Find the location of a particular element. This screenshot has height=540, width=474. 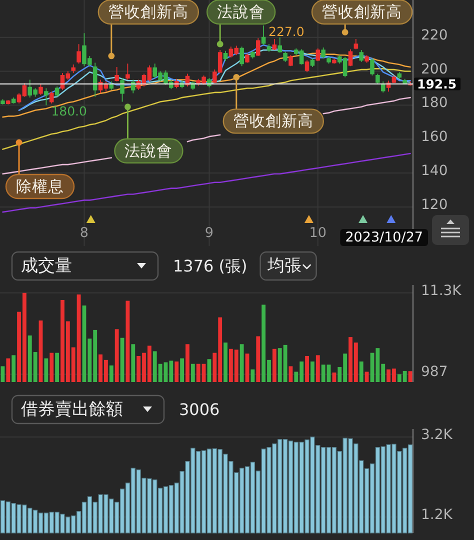

x-tick-label: 10 is located at coordinates (317, 233).